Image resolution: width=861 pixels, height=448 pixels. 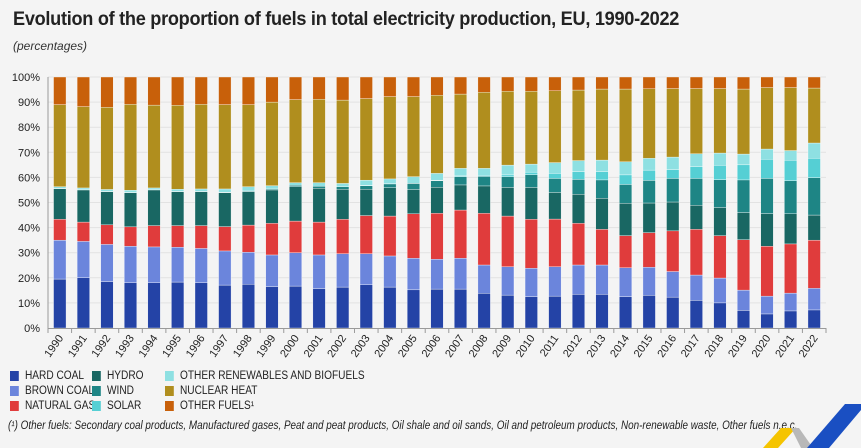 I want to click on bar-stack-1998, so click(x=248, y=202).